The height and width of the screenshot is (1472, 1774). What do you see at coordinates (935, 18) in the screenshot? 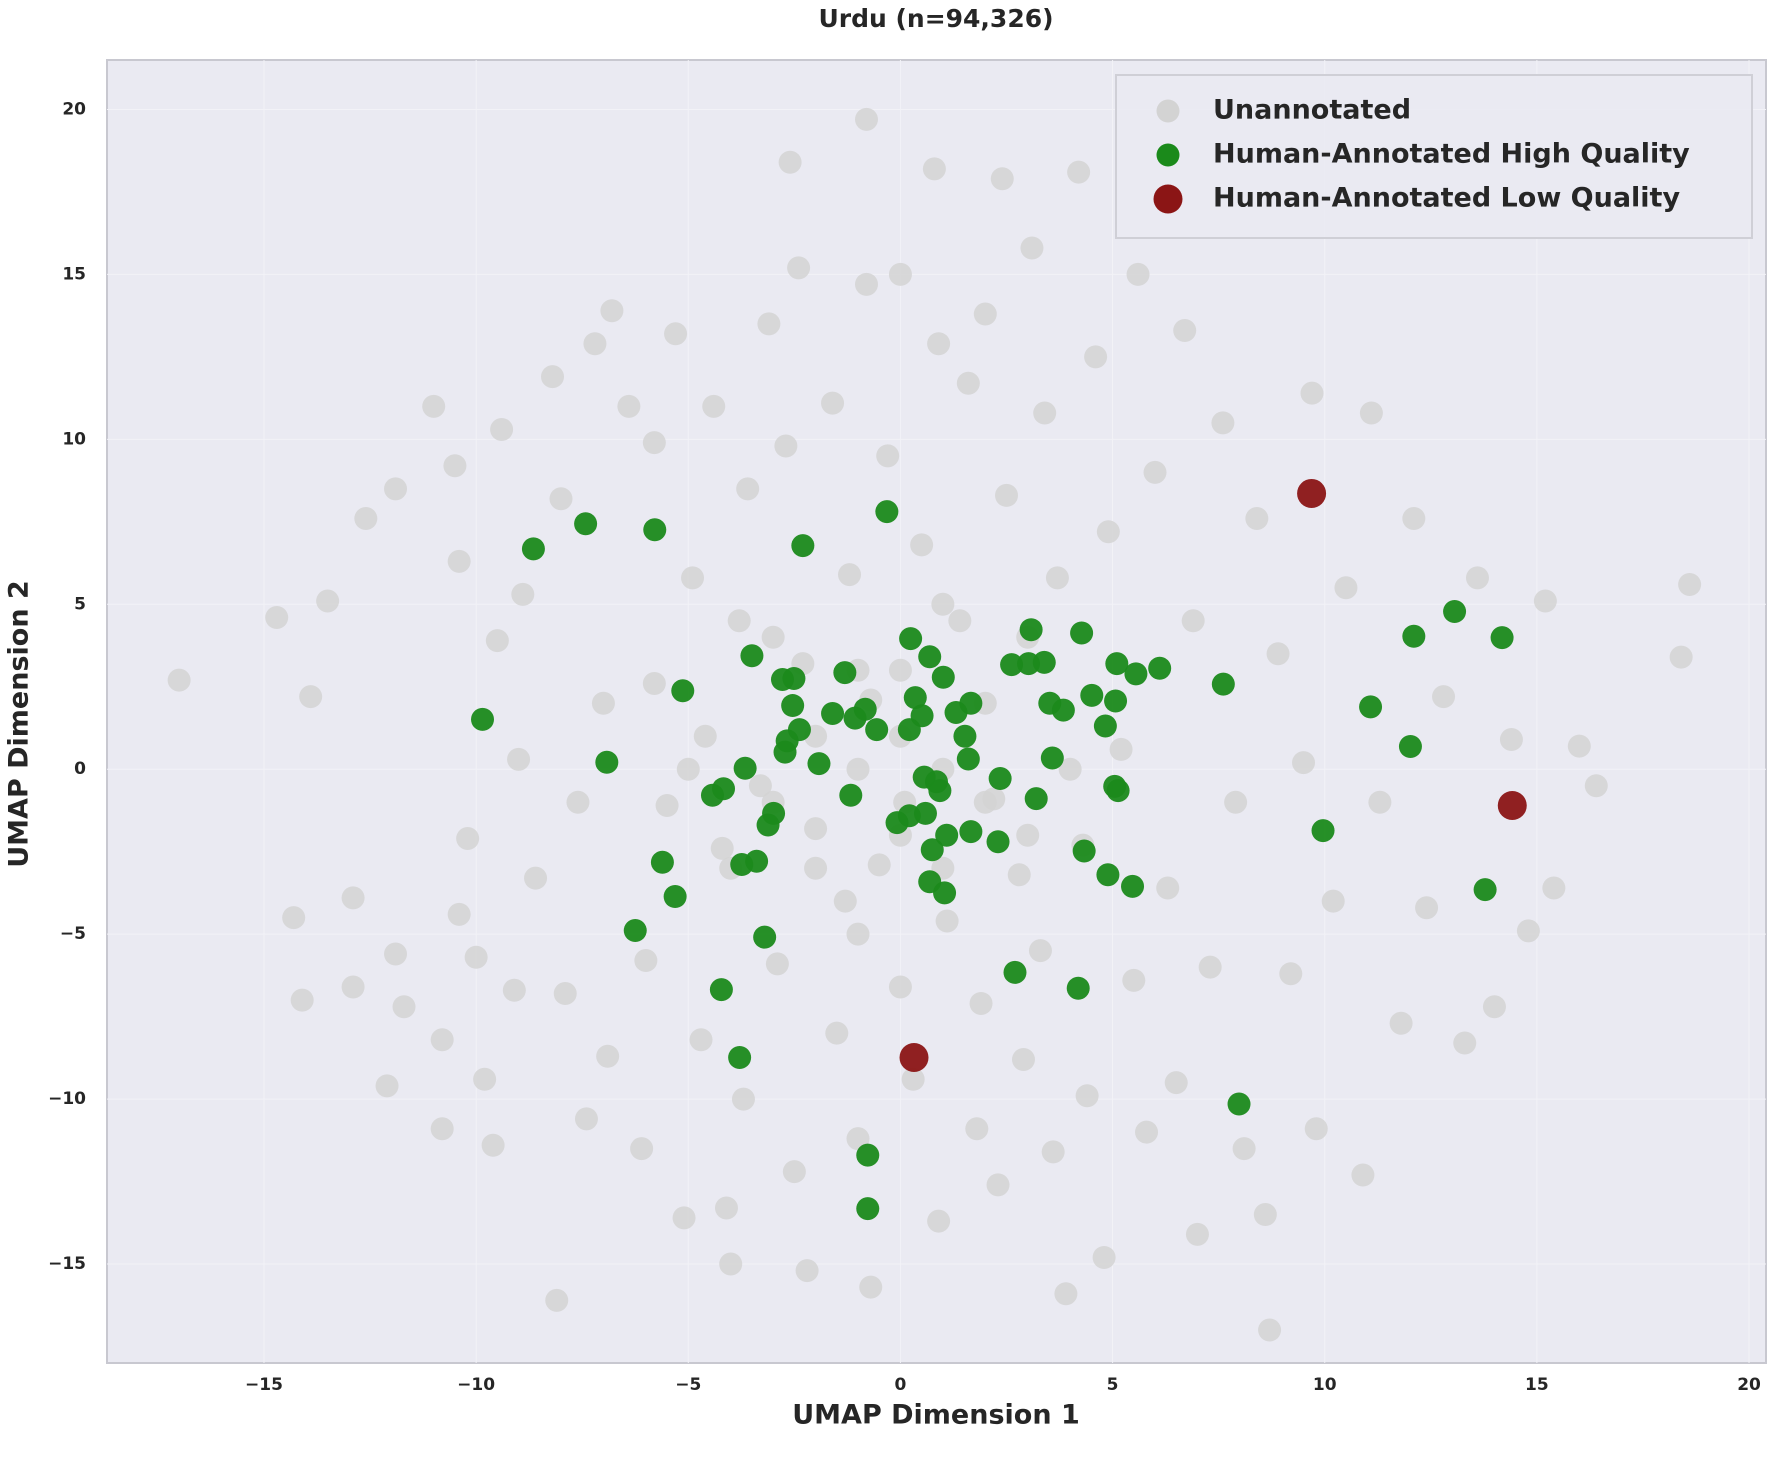
I see `chart-title: Urdu (n=94,326)` at bounding box center [935, 18].